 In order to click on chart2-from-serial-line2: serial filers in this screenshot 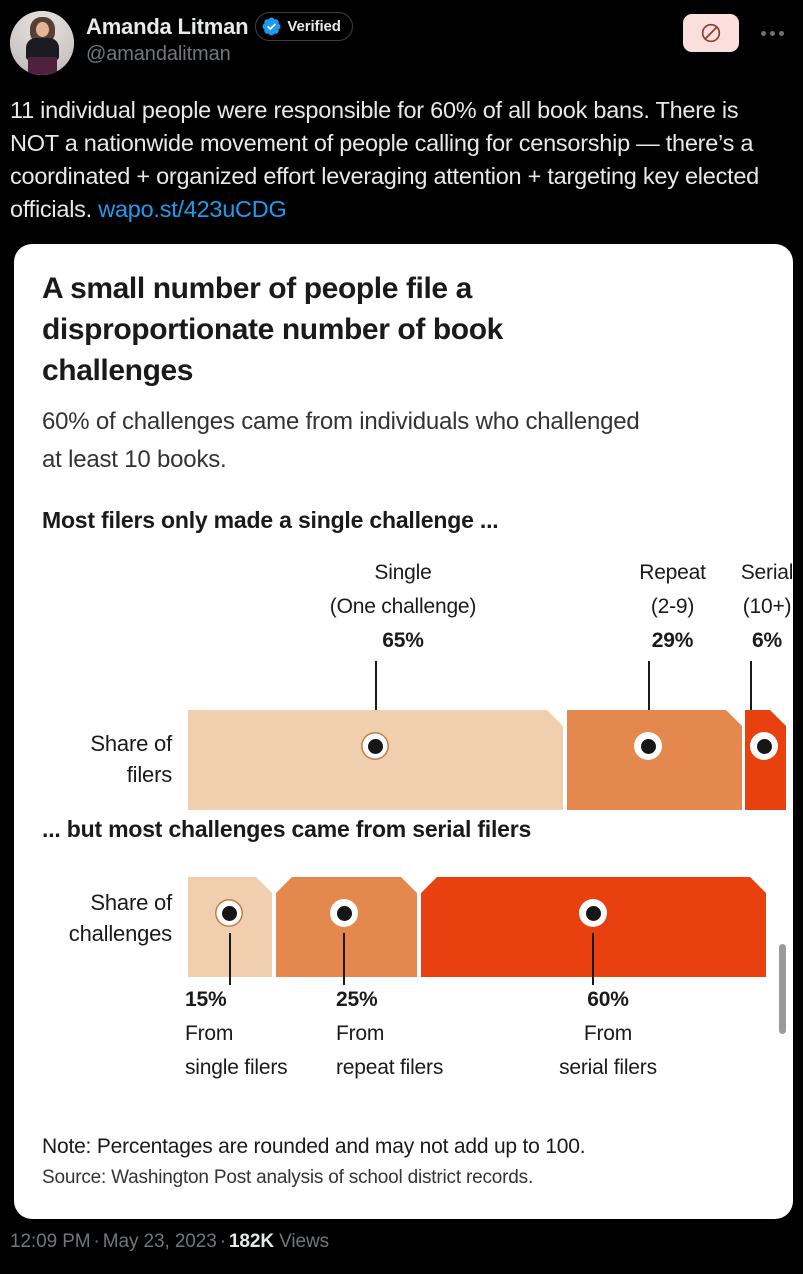, I will do `click(608, 1067)`.